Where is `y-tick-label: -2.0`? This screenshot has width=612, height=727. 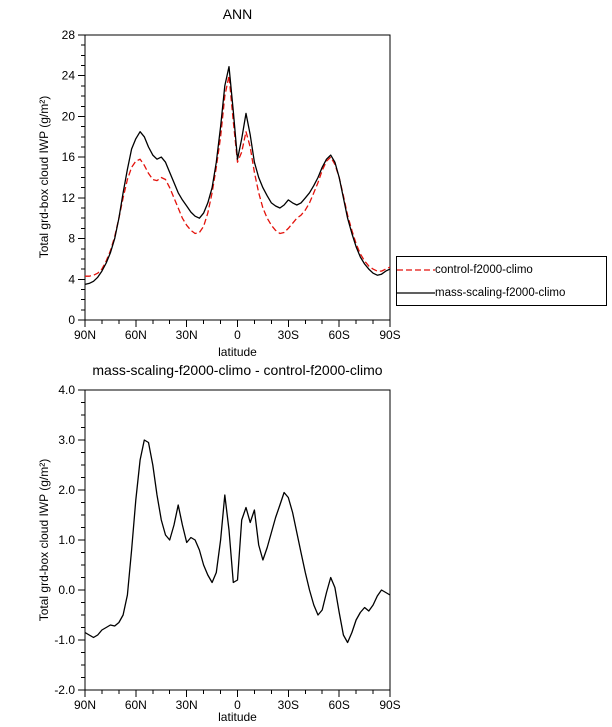
y-tick-label: -2.0 is located at coordinates (64, 690).